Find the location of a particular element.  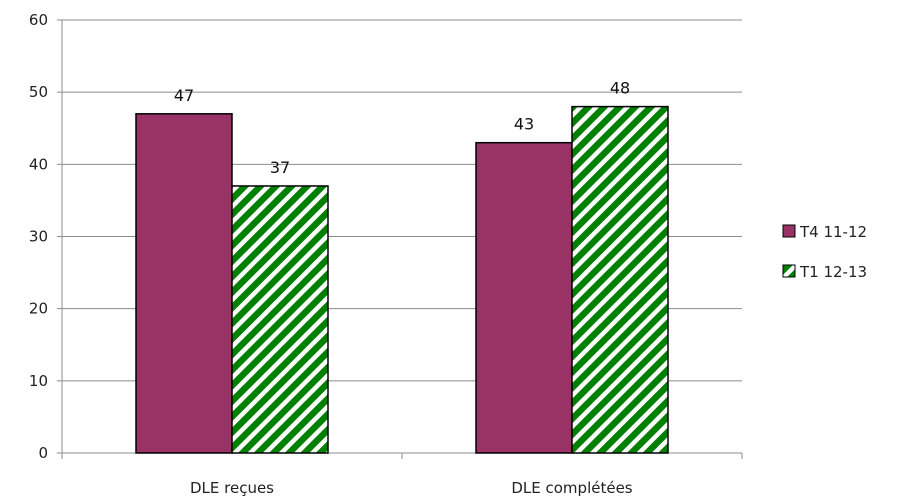

y-tick-label: 50 is located at coordinates (38, 92).